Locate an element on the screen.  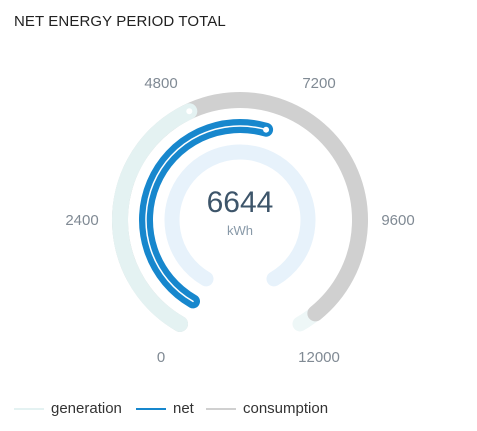
tick-label-12000: 12000 is located at coordinates (319, 357).